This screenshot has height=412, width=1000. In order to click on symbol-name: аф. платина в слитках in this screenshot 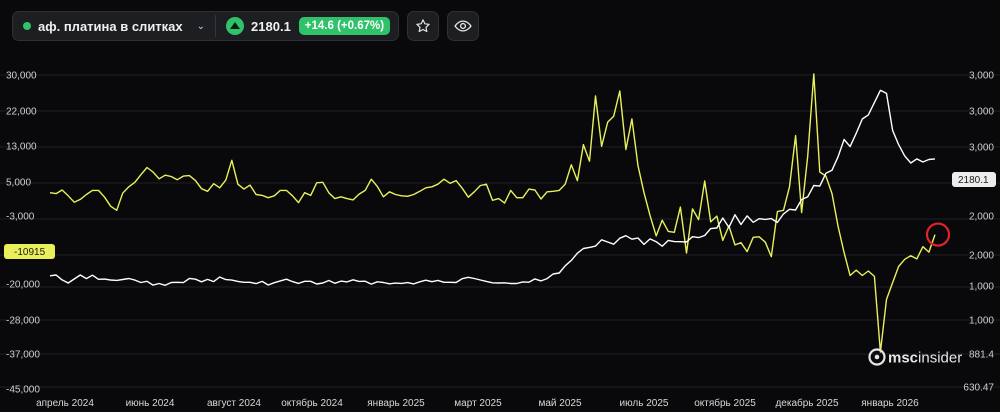, I will do `click(110, 26)`.